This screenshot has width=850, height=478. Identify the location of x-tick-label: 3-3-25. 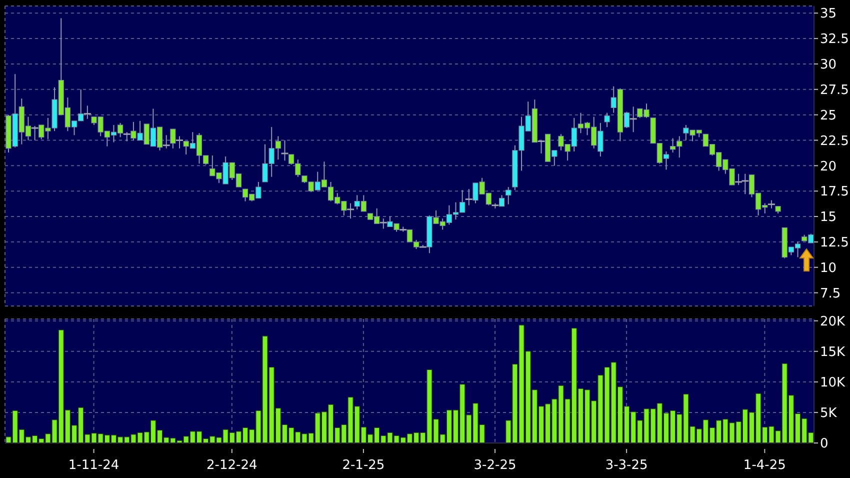
(626, 465).